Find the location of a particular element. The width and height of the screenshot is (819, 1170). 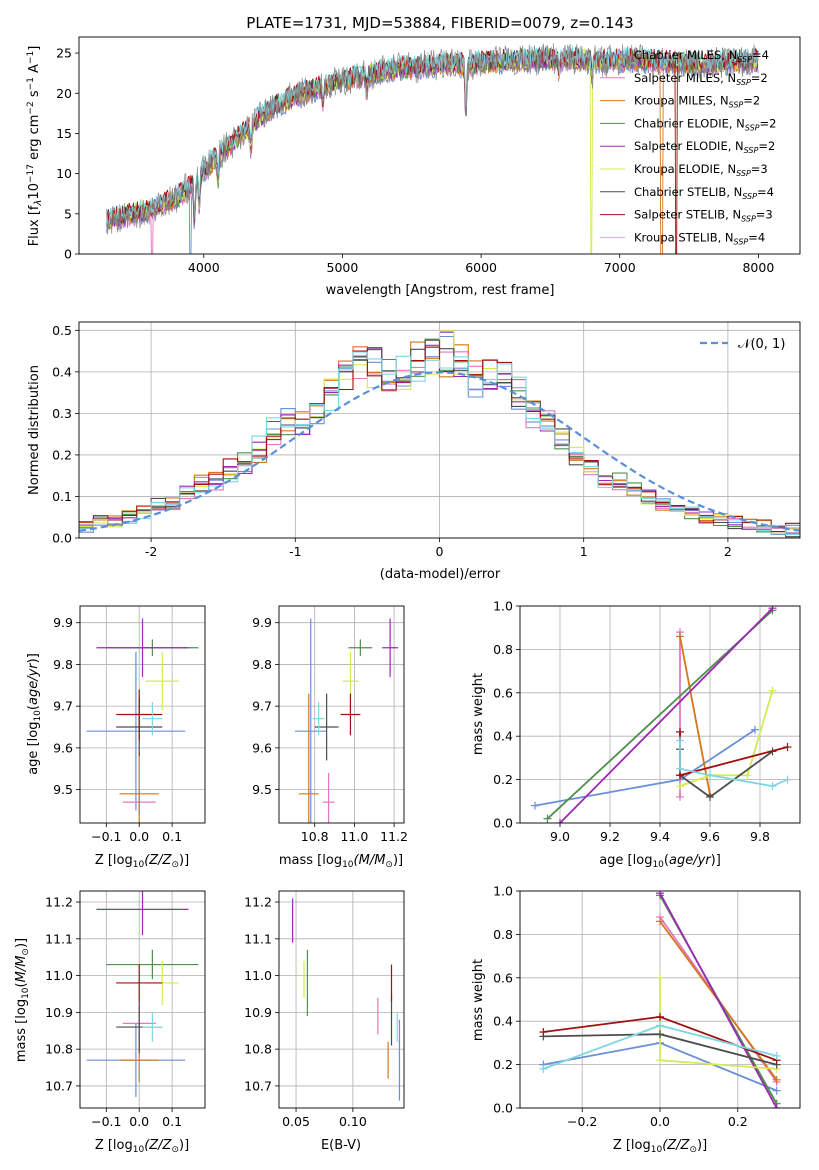

x-tick-label: 11.0 is located at coordinates (354, 836).